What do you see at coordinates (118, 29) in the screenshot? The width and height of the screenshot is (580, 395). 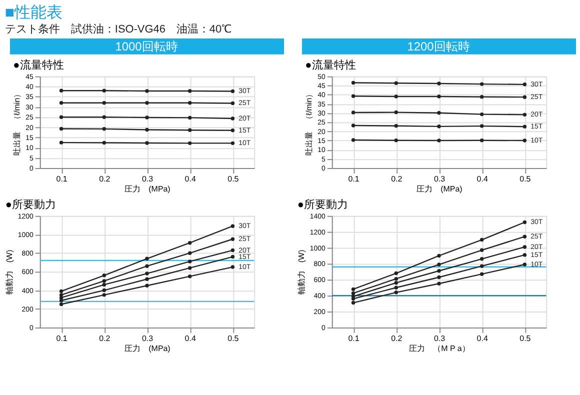 I see `text: テスト条件 試供油：ISO-VG46 油温：40℃` at bounding box center [118, 29].